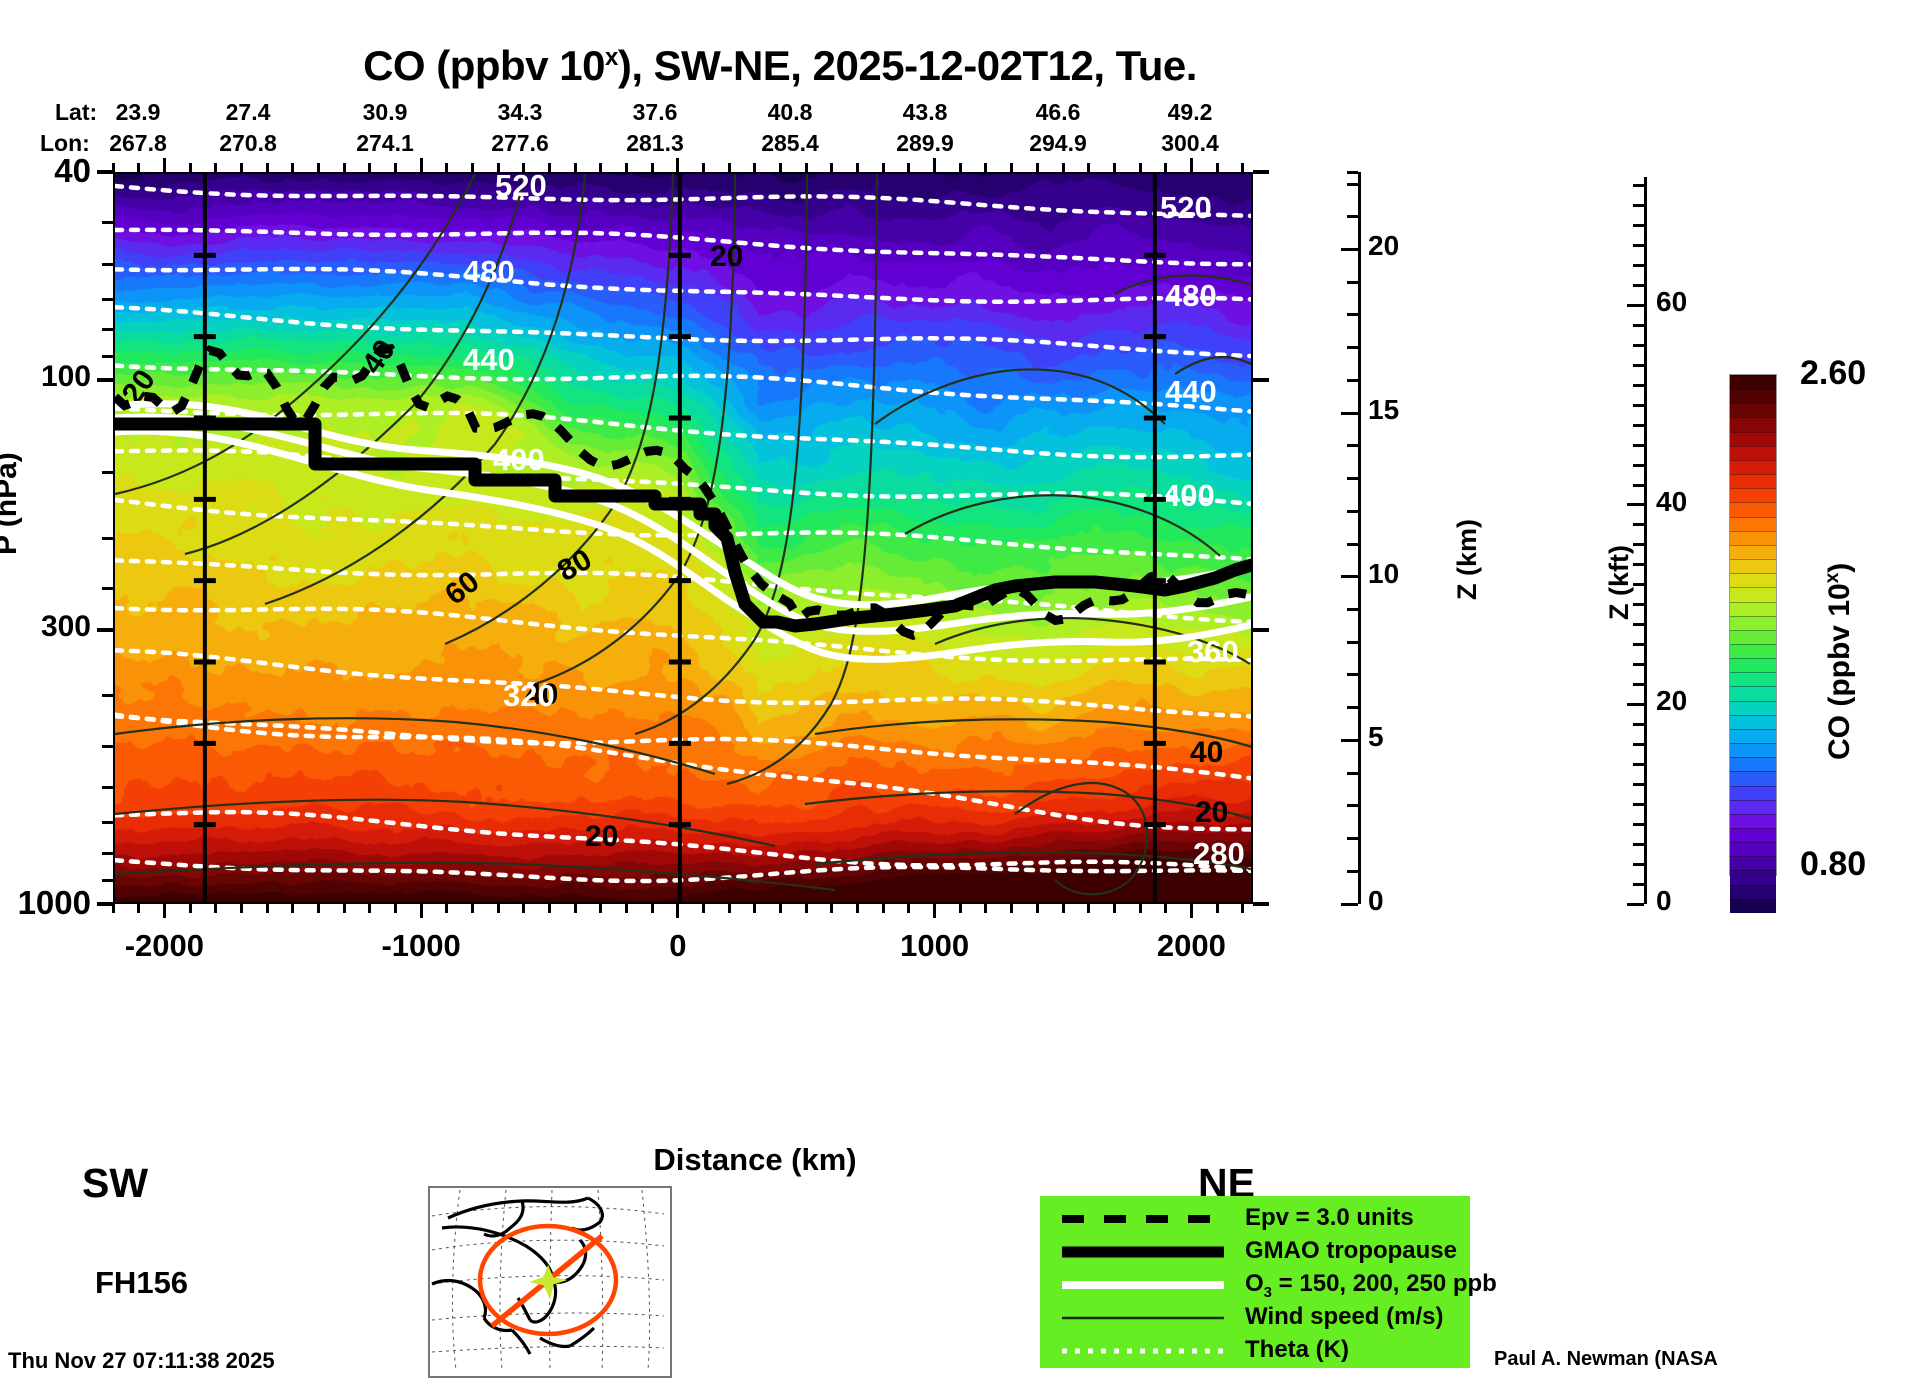  What do you see at coordinates (421, 945) in the screenshot?
I see `distance-tick-label: -1000` at bounding box center [421, 945].